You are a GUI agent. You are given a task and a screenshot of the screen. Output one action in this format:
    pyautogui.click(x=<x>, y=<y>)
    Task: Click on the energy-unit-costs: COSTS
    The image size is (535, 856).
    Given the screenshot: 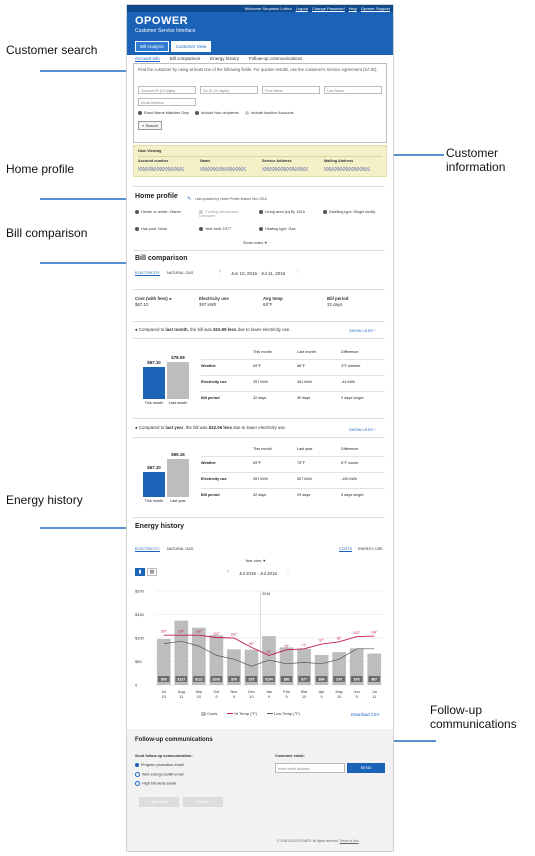 What is the action you would take?
    pyautogui.click(x=346, y=549)
    